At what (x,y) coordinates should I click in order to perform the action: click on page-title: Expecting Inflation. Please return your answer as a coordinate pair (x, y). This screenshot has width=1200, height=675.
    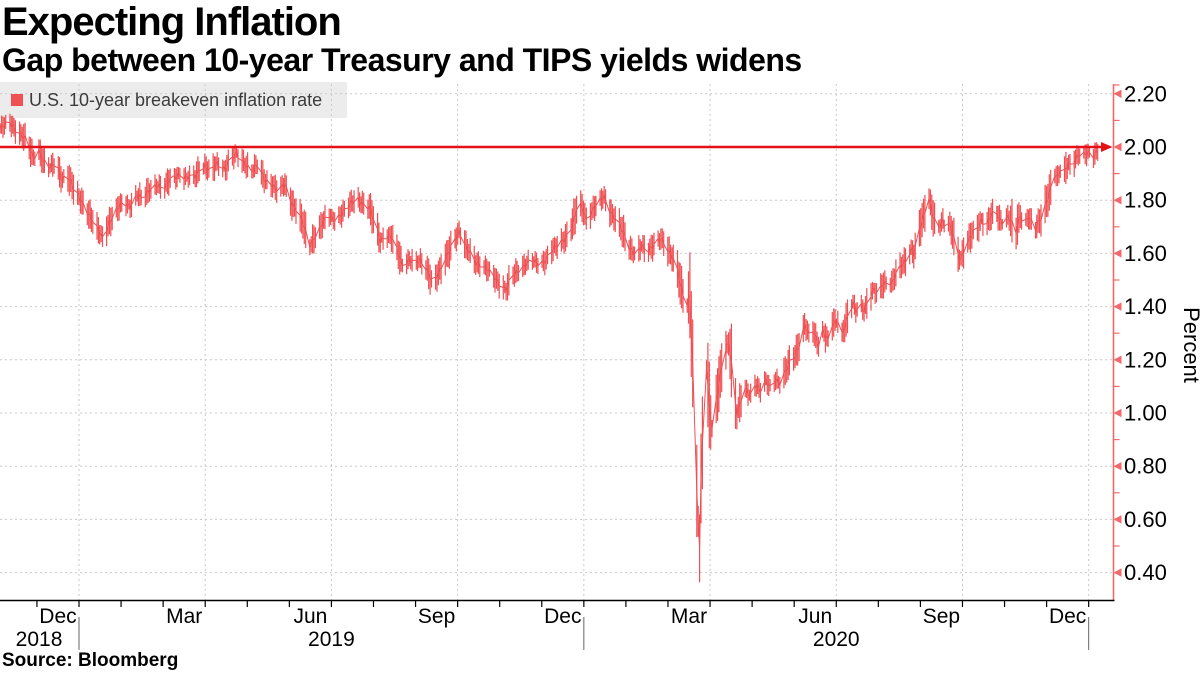
    Looking at the image, I should click on (172, 22).